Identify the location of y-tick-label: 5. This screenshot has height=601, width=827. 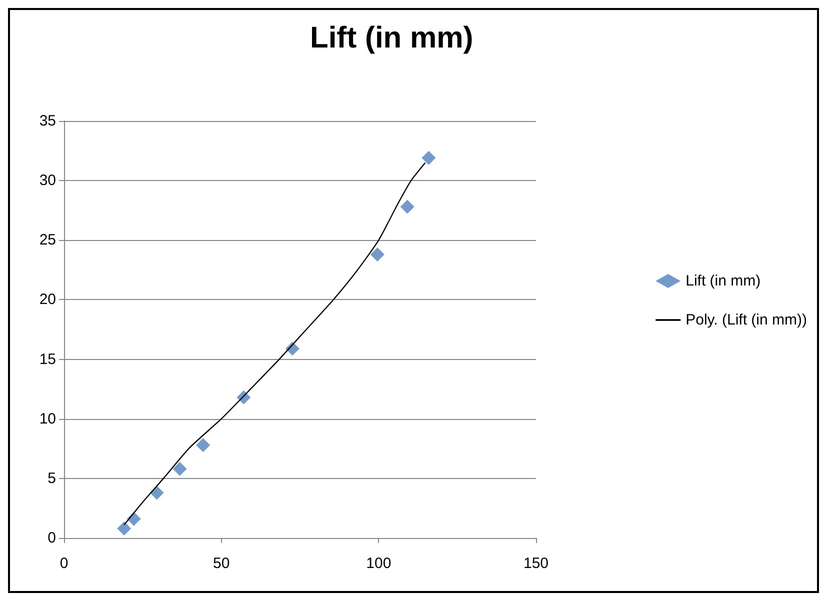
(52, 478).